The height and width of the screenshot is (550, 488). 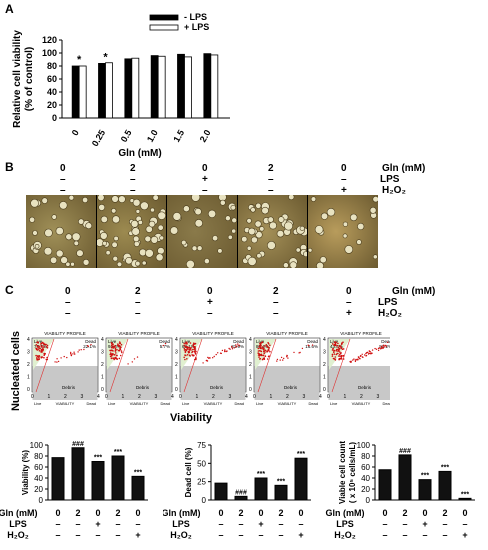 What do you see at coordinates (365, 478) in the screenshot?
I see `y-tick-label: 40` at bounding box center [365, 478].